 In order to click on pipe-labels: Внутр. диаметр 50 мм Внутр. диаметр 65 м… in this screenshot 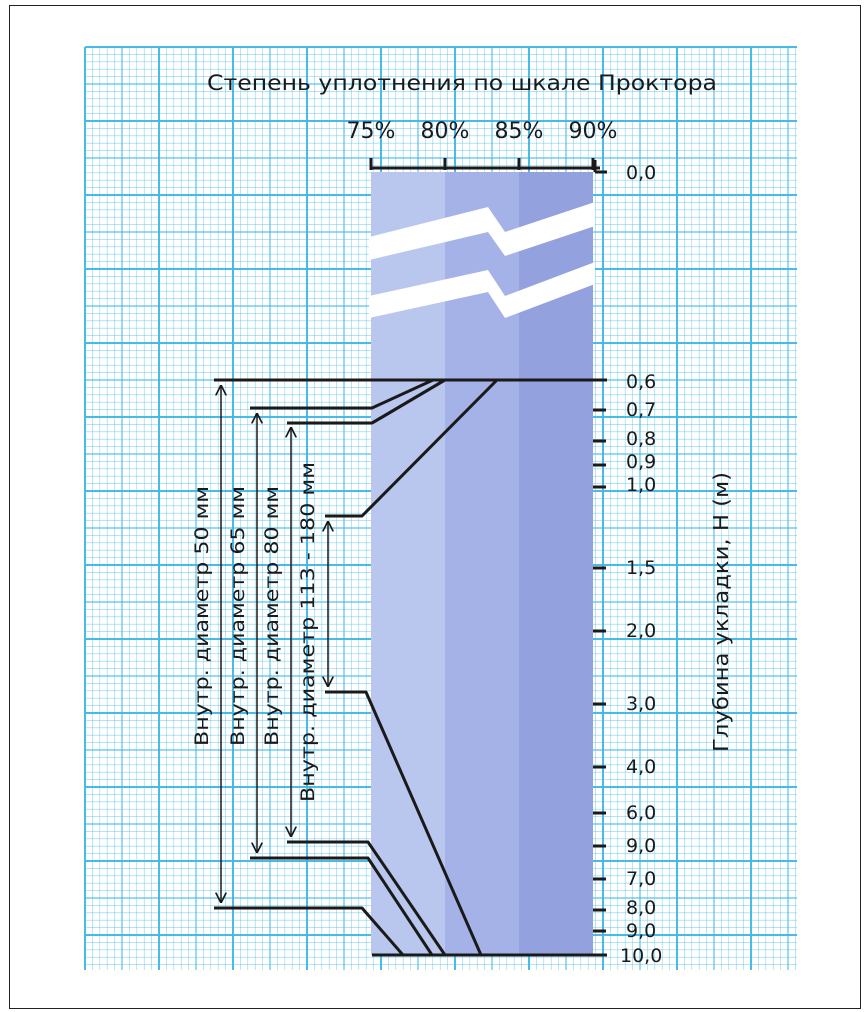, I will do `click(255, 632)`.